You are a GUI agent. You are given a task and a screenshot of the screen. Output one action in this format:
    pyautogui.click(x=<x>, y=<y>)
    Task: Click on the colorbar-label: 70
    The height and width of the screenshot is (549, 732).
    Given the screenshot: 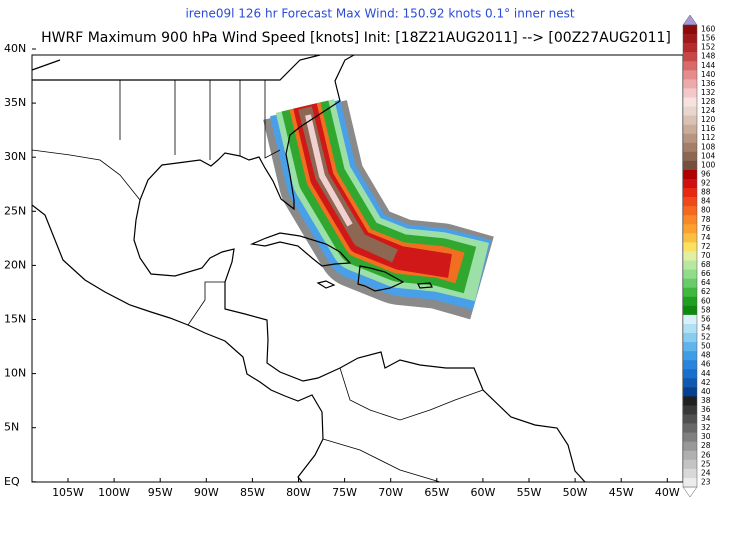 What is the action you would take?
    pyautogui.click(x=706, y=255)
    